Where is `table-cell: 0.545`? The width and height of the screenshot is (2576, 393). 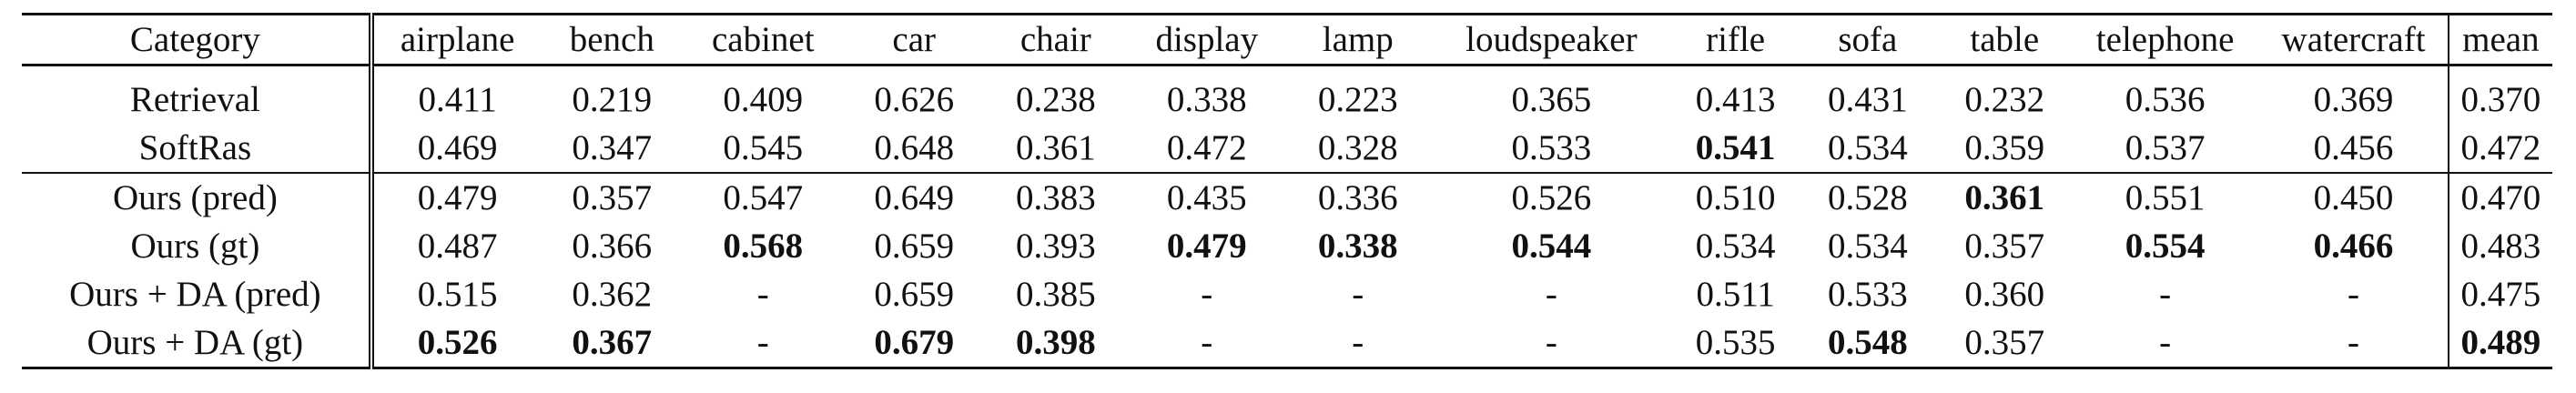
table-cell: 0.545 is located at coordinates (763, 148).